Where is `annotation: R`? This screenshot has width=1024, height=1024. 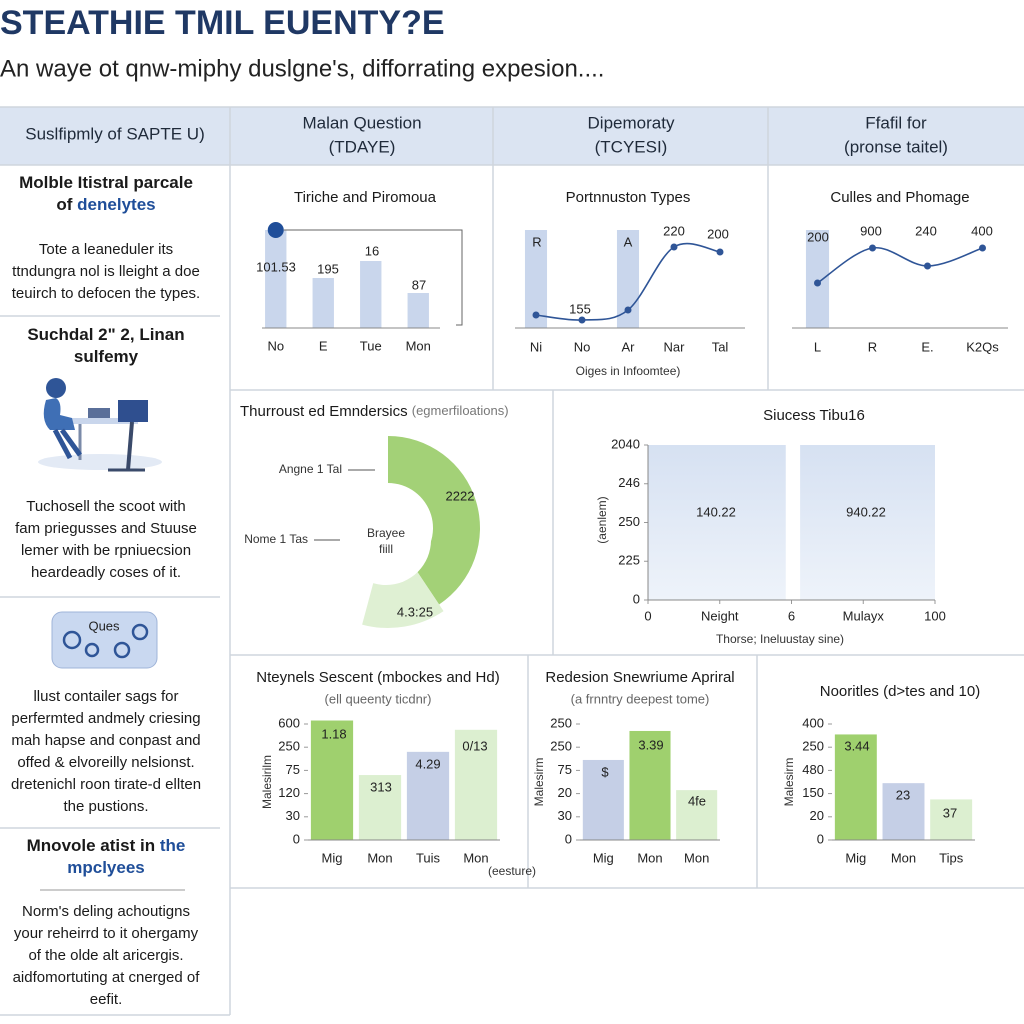 annotation: R is located at coordinates (536, 241).